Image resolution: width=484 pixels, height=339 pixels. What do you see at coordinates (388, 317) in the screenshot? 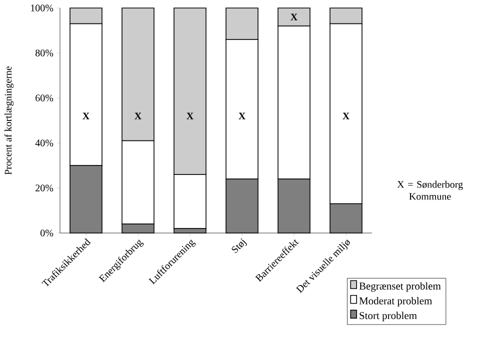
I see `legend-label: Stort problem` at bounding box center [388, 317].